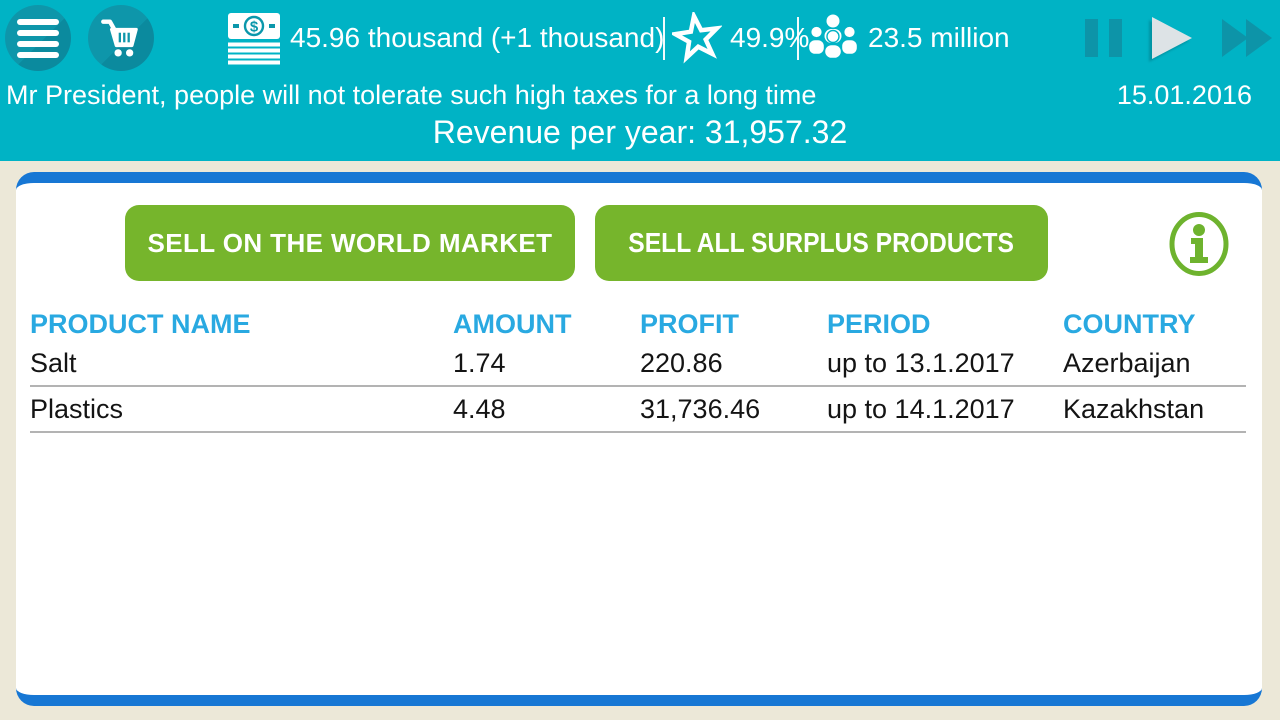  What do you see at coordinates (1129, 323) in the screenshot?
I see `col-country: COUNTRY` at bounding box center [1129, 323].